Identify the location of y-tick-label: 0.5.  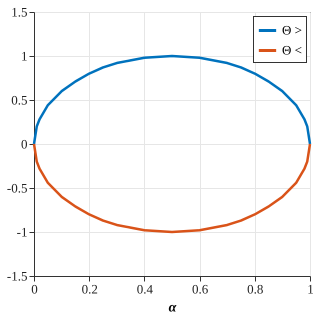
(19, 100).